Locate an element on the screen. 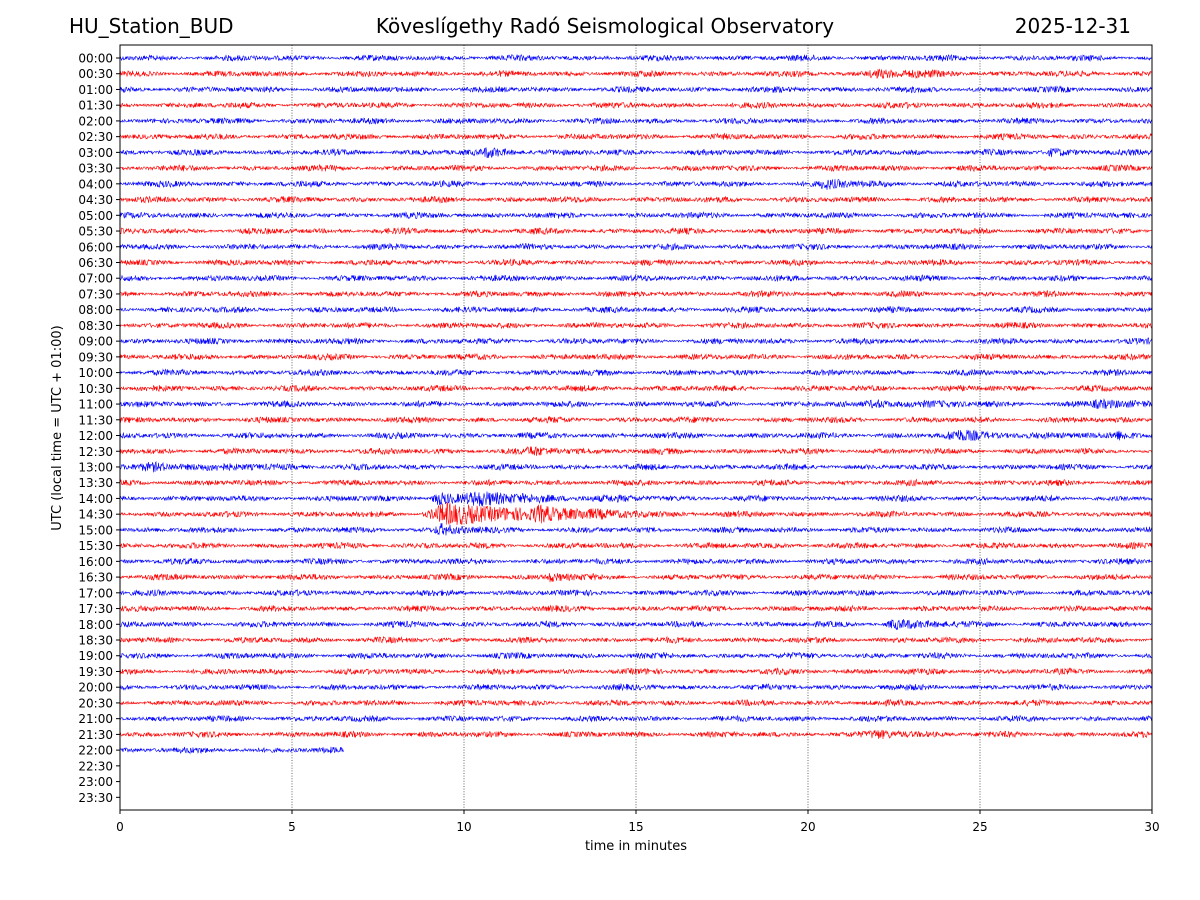 This screenshot has width=1200, height=900. station-name: HU_Station_BUD is located at coordinates (151, 26).